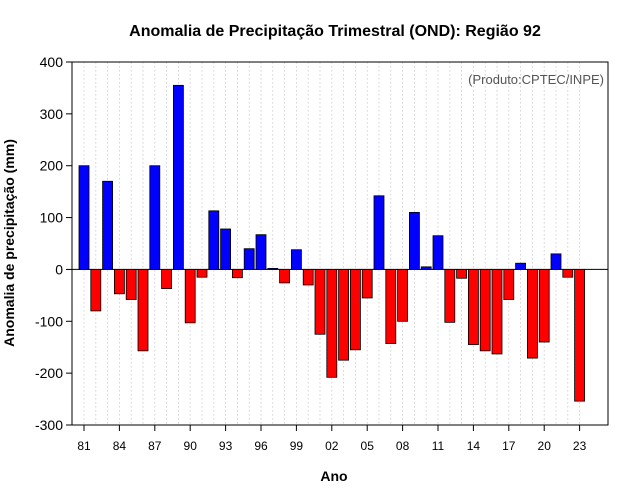 The height and width of the screenshot is (500, 640). I want to click on y-tick-label-0: 0, so click(59, 269).